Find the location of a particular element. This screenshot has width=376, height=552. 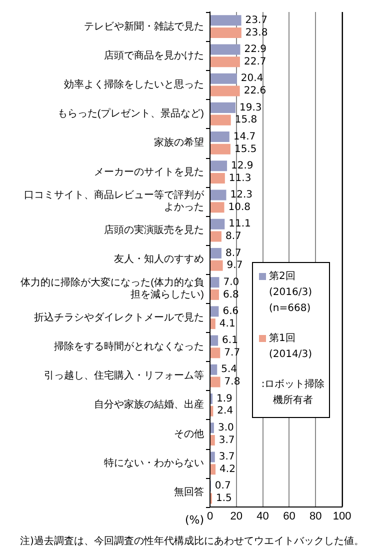

text: 12.3 is located at coordinates (241, 195).